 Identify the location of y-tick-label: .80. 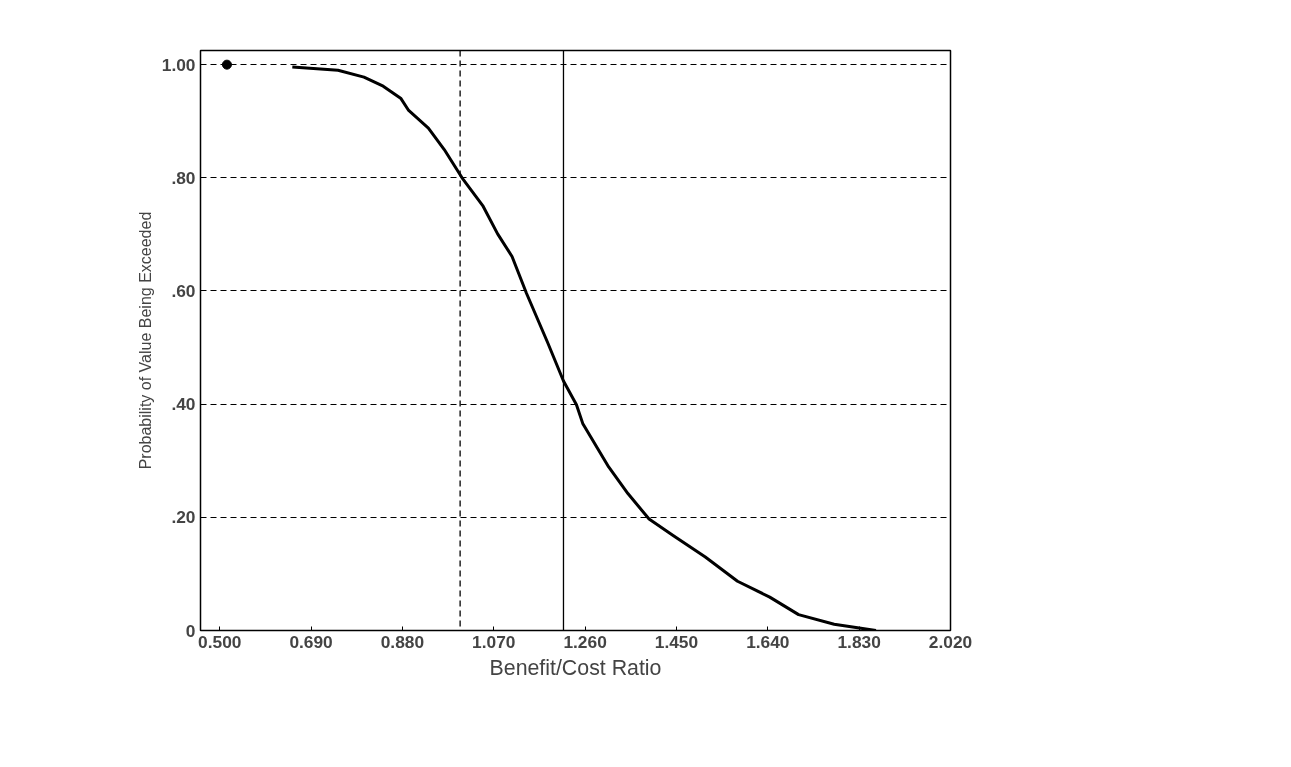
(183, 177).